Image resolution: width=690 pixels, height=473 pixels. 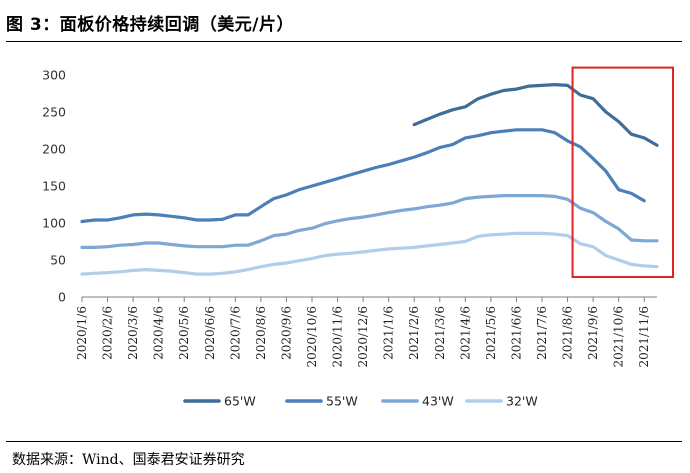 I want to click on x-tick-label: 2021/1/6, so click(x=389, y=333).